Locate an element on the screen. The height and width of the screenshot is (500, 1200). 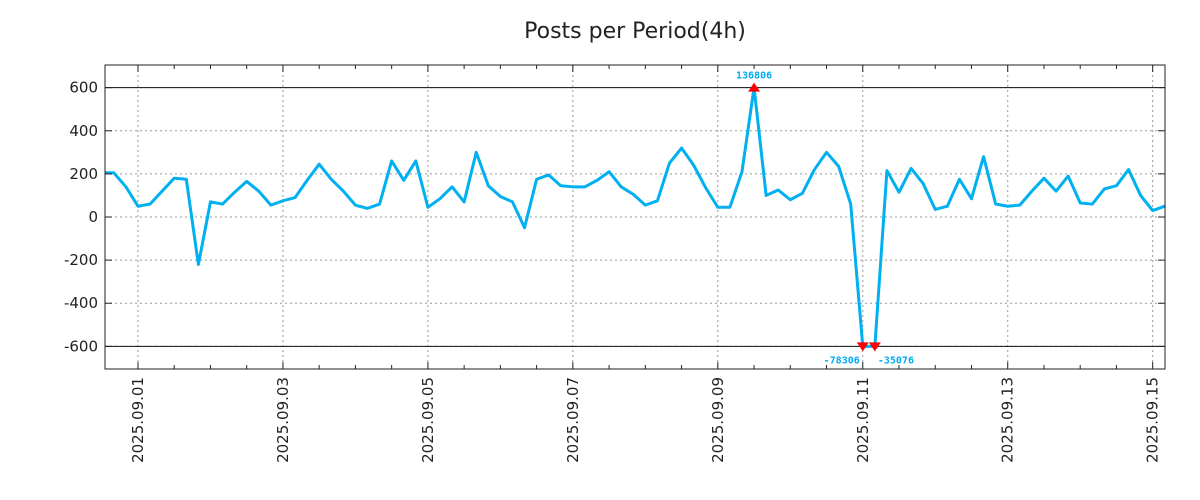
trough-label: -78306 is located at coordinates (842, 360).